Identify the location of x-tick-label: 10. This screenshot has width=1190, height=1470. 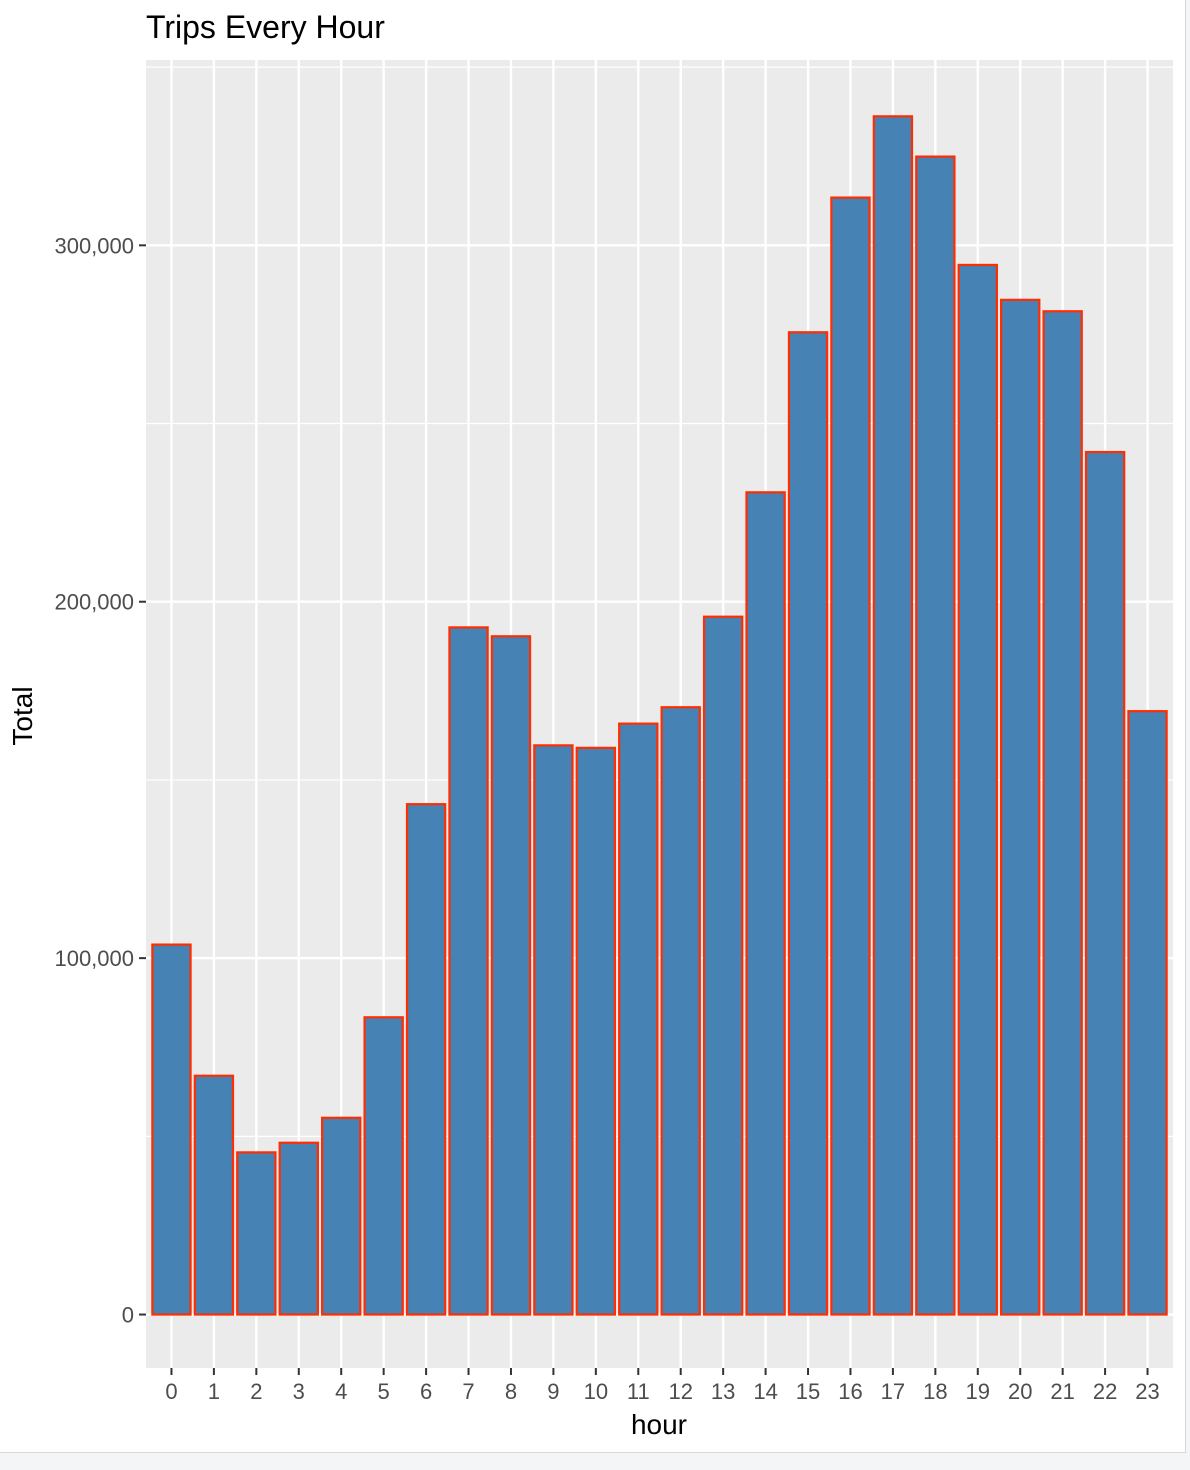
(596, 1391).